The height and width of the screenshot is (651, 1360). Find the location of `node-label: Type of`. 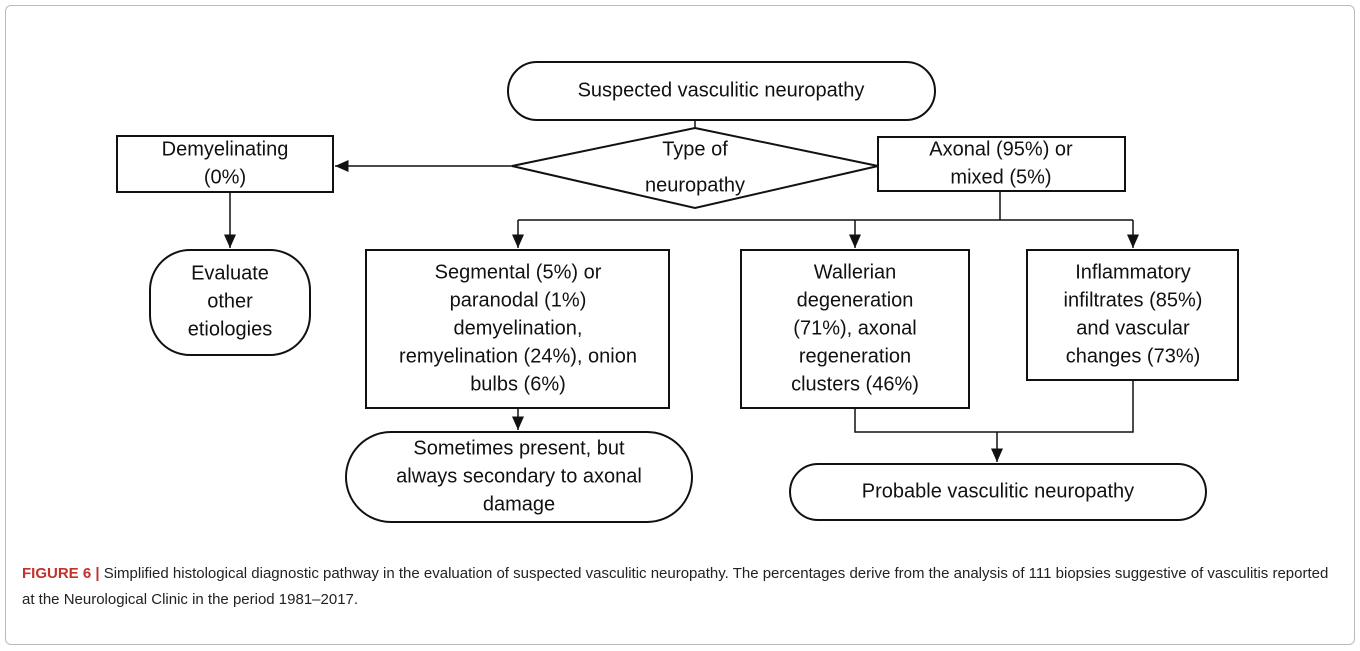

node-label: Type of is located at coordinates (695, 149).